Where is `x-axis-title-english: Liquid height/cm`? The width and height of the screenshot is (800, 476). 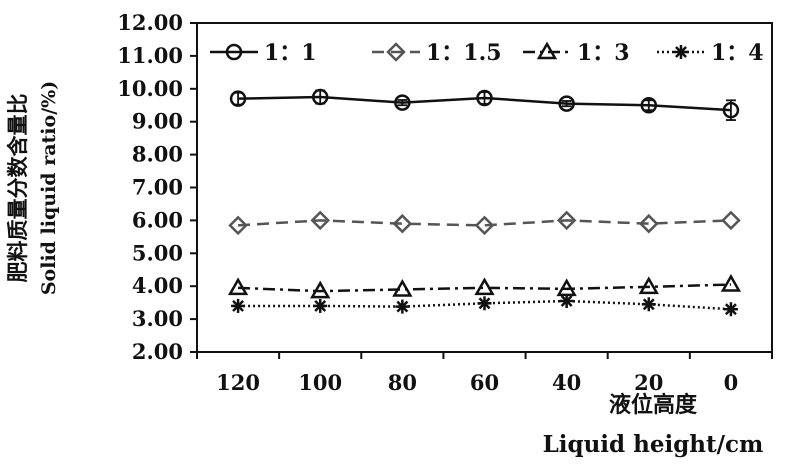 x-axis-title-english: Liquid height/cm is located at coordinates (653, 444).